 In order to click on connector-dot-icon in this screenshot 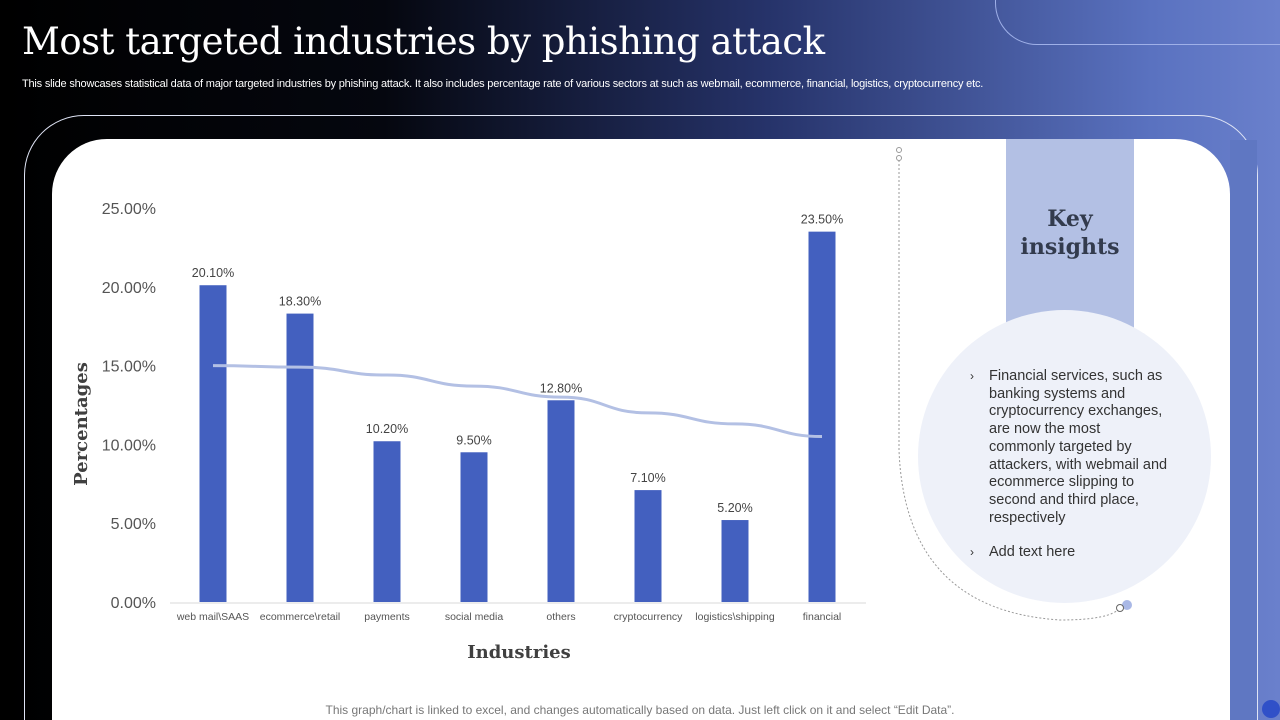, I will do `click(1127, 605)`.